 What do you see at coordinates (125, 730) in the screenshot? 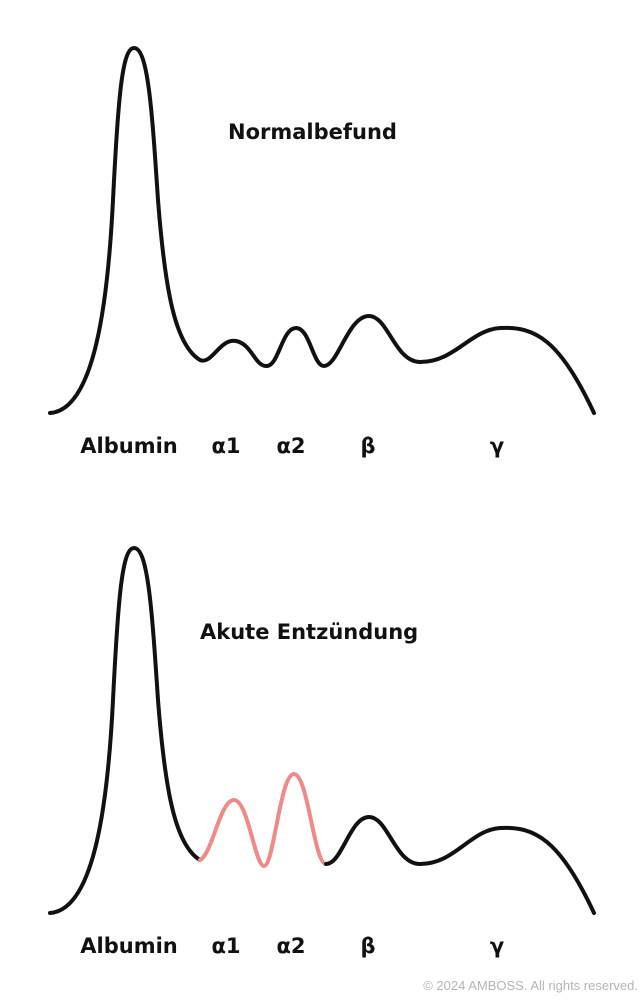
I see `curve-acute-albumin` at bounding box center [125, 730].